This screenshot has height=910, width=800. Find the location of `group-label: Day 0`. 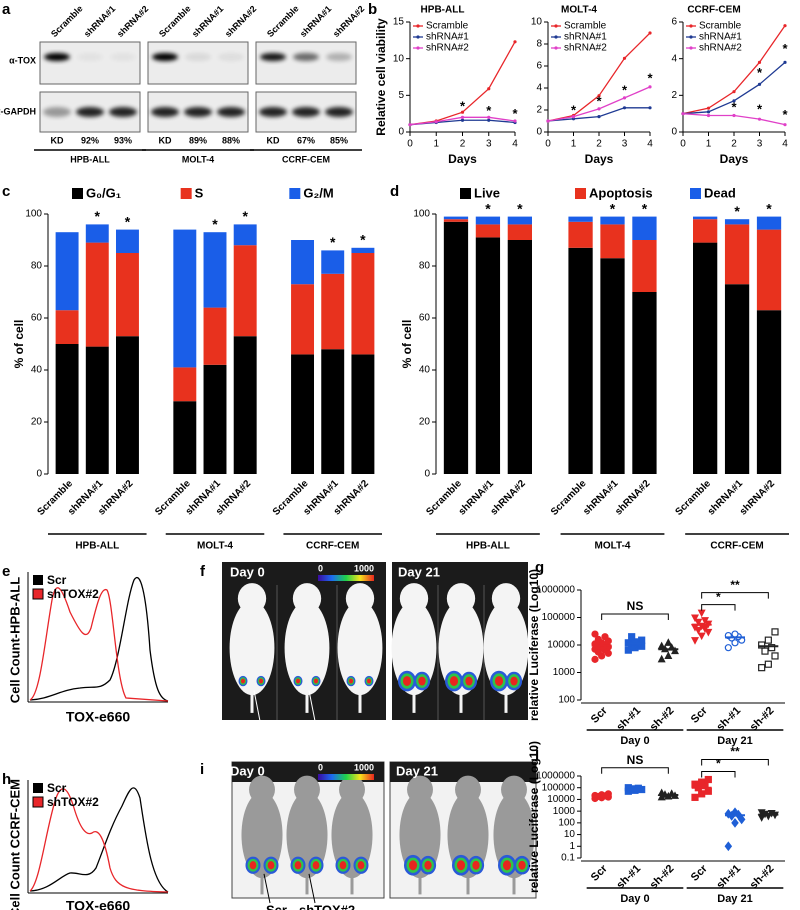

group-label: Day 0 is located at coordinates (634, 899).